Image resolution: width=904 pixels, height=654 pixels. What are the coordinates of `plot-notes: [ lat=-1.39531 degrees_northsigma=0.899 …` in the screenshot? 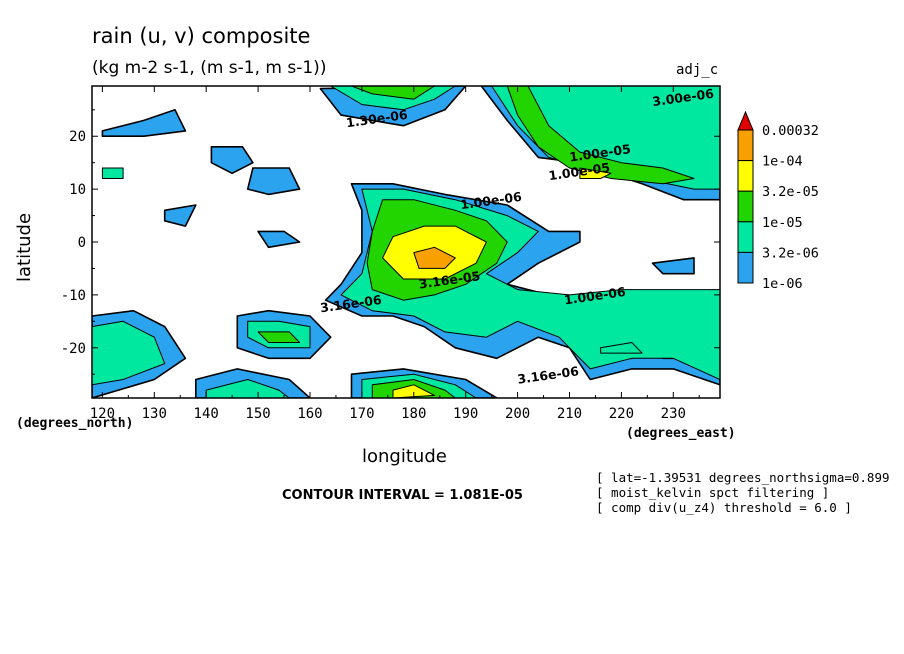 It's located at (750, 492).